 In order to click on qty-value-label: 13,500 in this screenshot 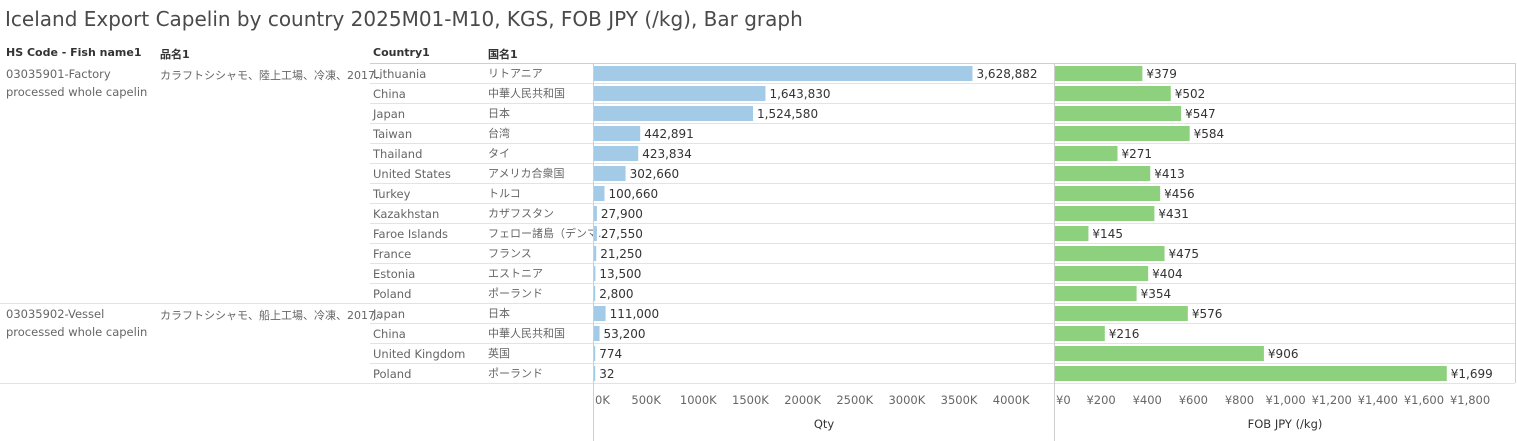, I will do `click(620, 274)`.